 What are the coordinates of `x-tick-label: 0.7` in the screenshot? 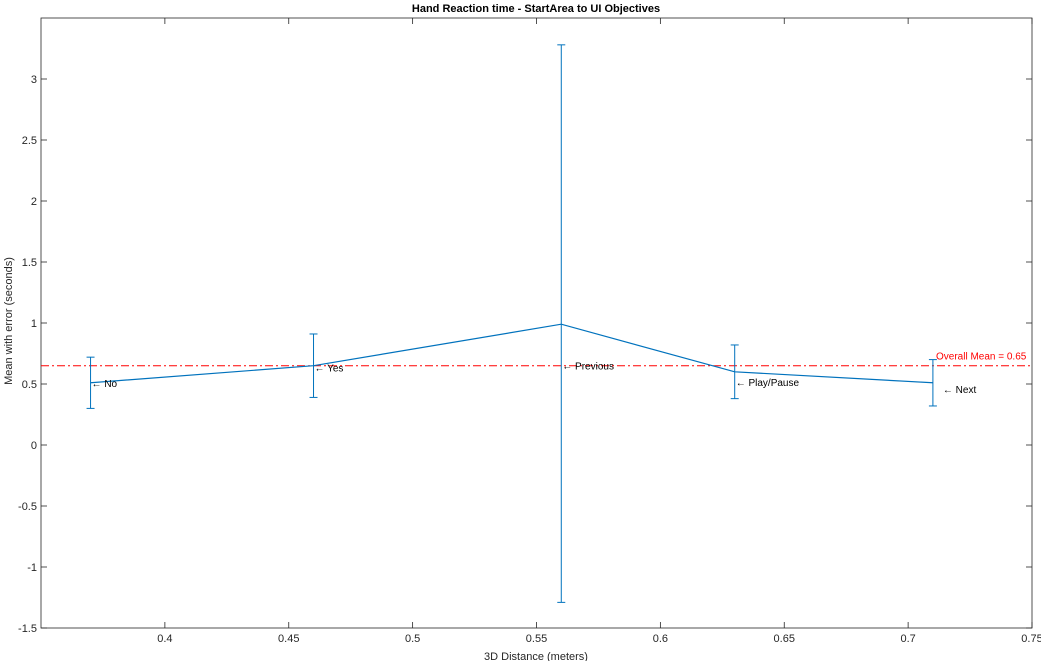 It's located at (907, 639).